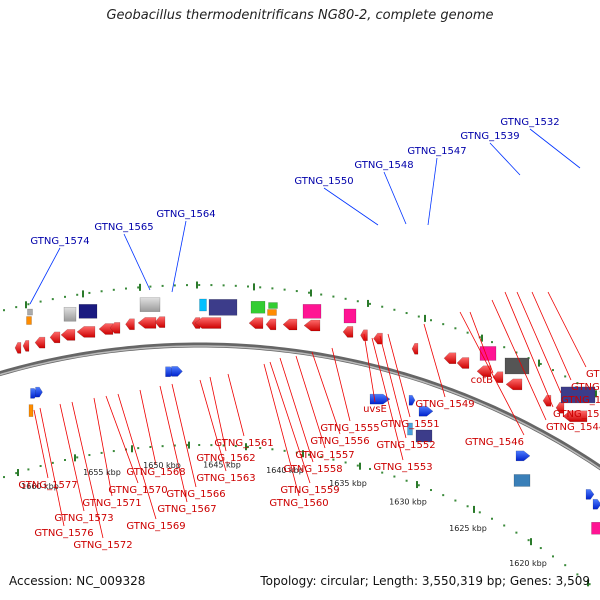 Image resolution: width=600 pixels, height=600 pixels. What do you see at coordinates (324, 455) in the screenshot?
I see `reverse-gene-label: GTNG_1557` at bounding box center [324, 455].